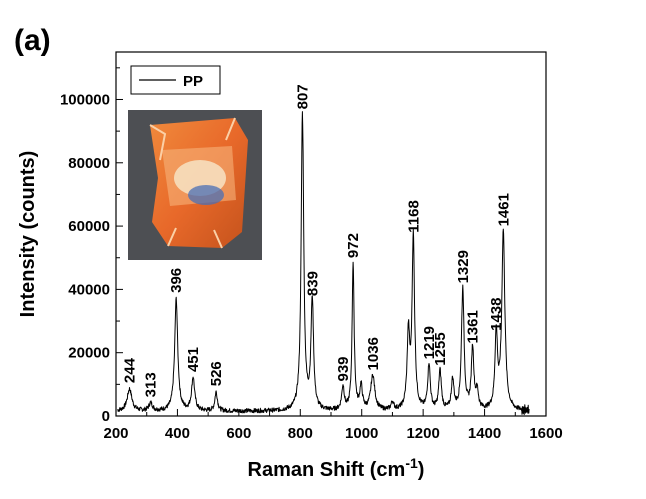  What do you see at coordinates (177, 433) in the screenshot?
I see `x-tick-label: 400` at bounding box center [177, 433].